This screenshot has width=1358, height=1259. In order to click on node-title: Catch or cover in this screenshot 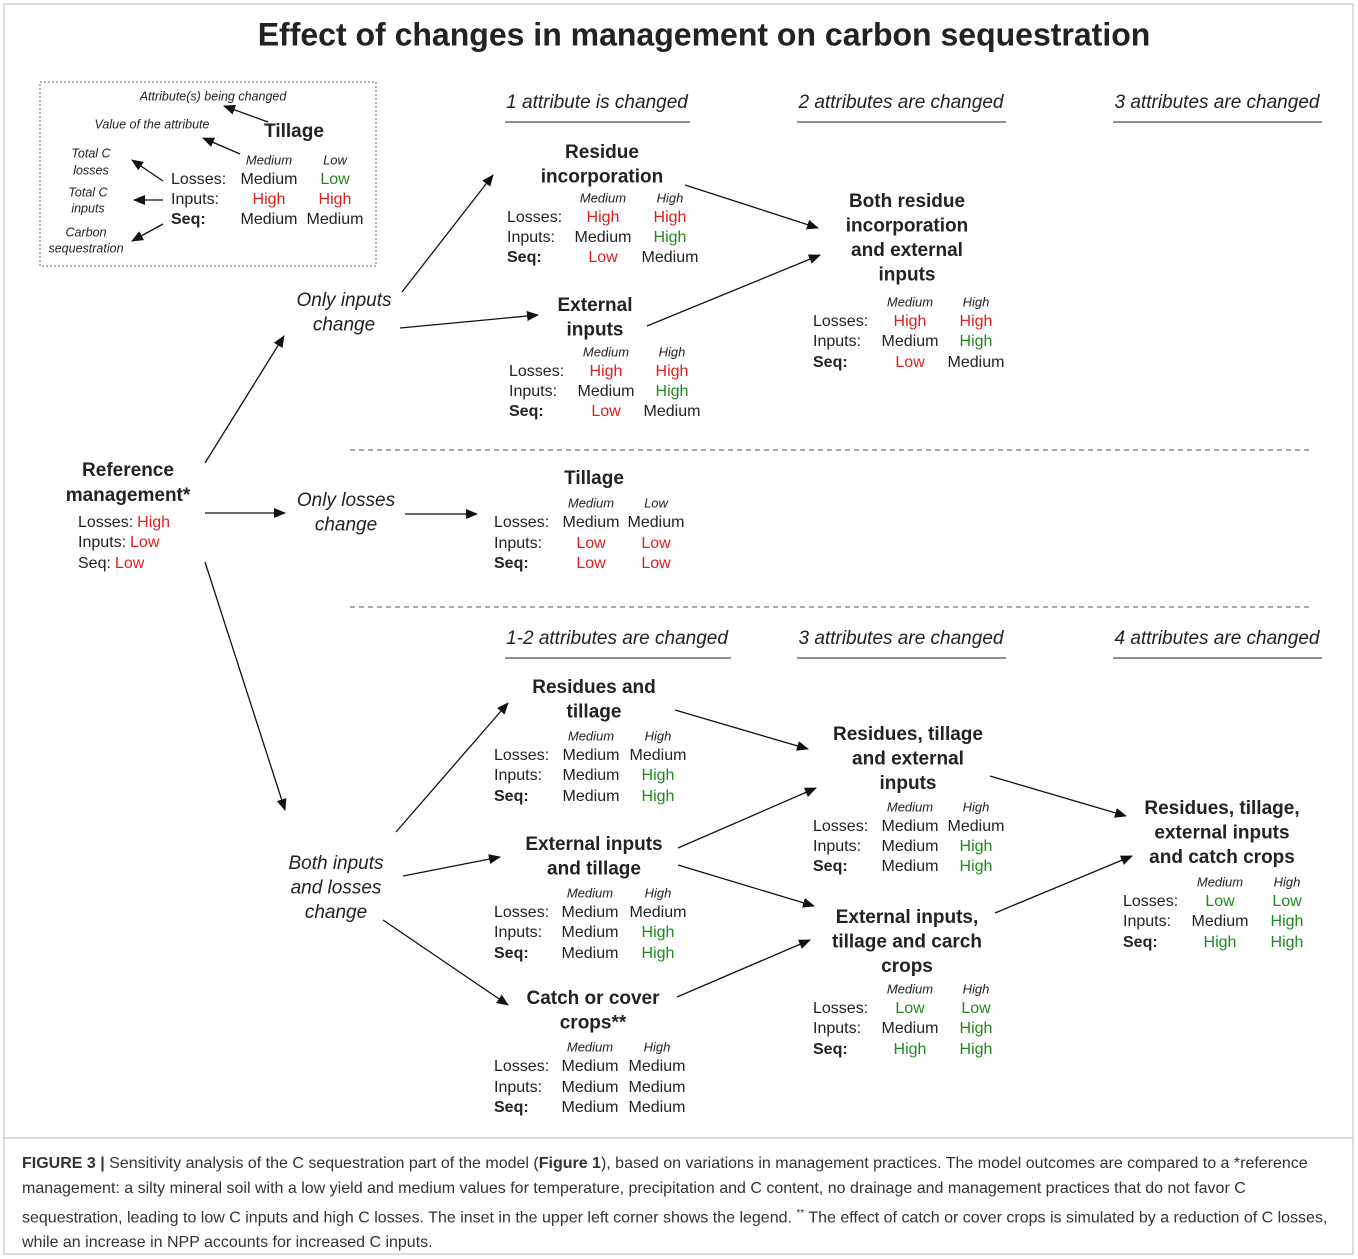, I will do `click(593, 998)`.